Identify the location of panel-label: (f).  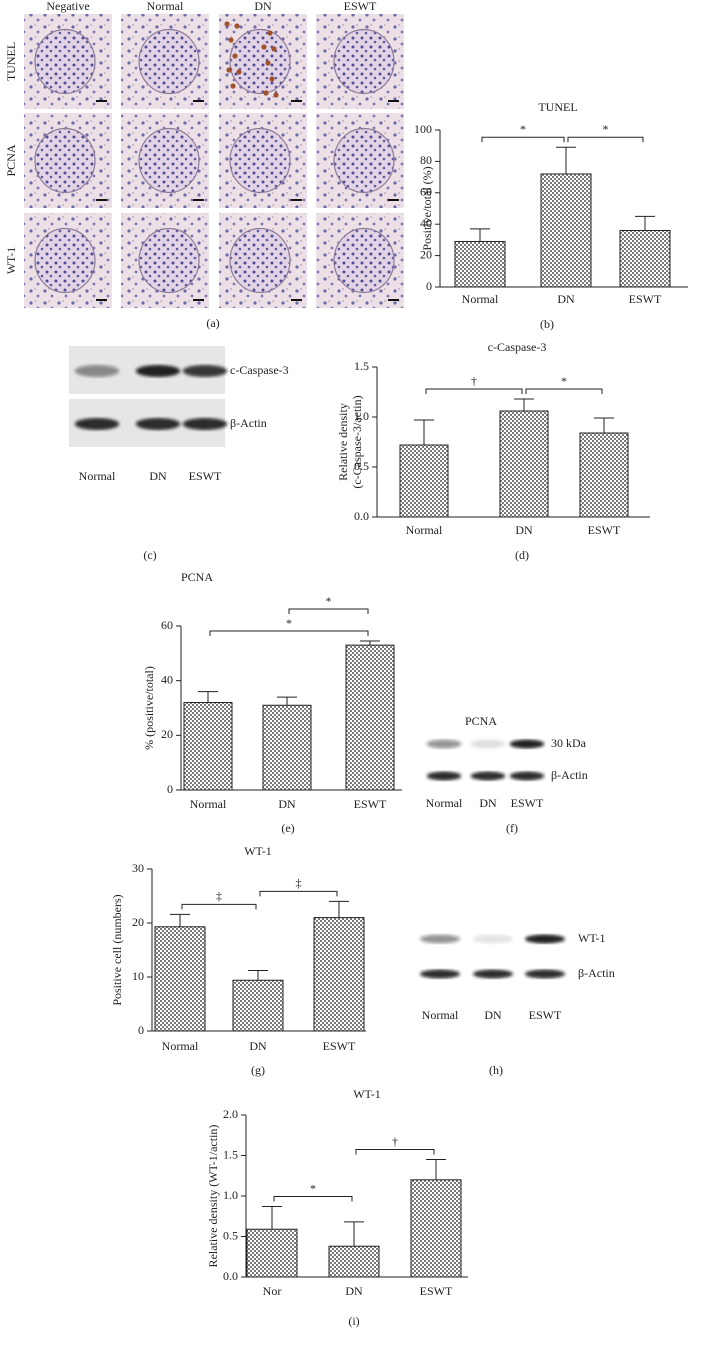
(512, 828).